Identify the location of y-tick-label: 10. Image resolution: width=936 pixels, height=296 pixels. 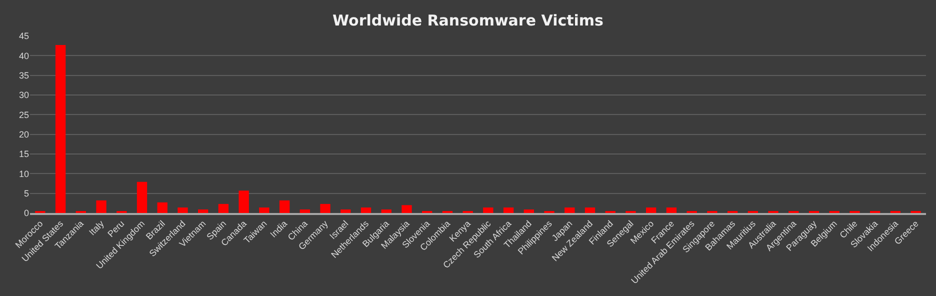
(23, 173).